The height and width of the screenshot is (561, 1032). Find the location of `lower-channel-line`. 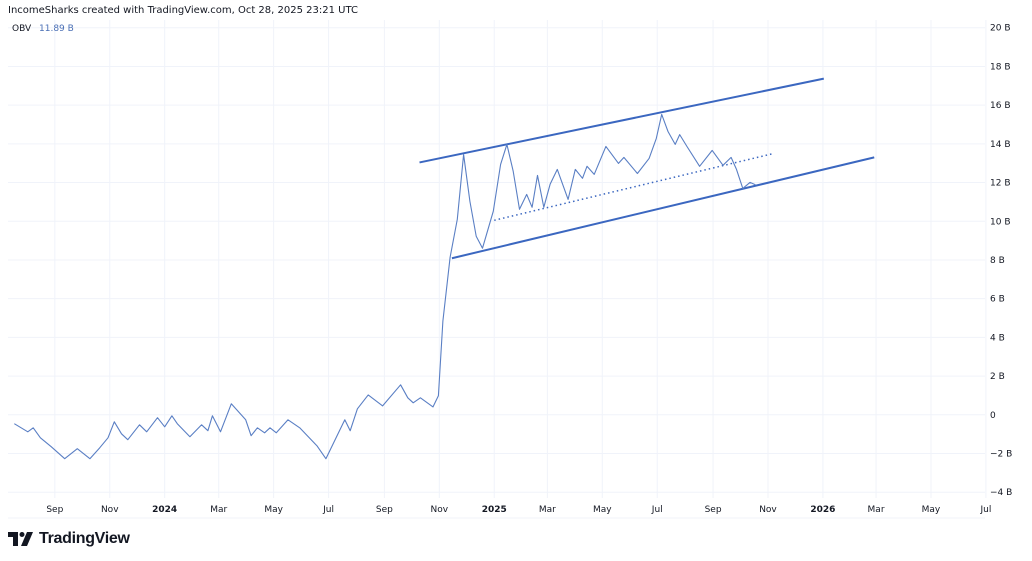

lower-channel-line is located at coordinates (663, 208).